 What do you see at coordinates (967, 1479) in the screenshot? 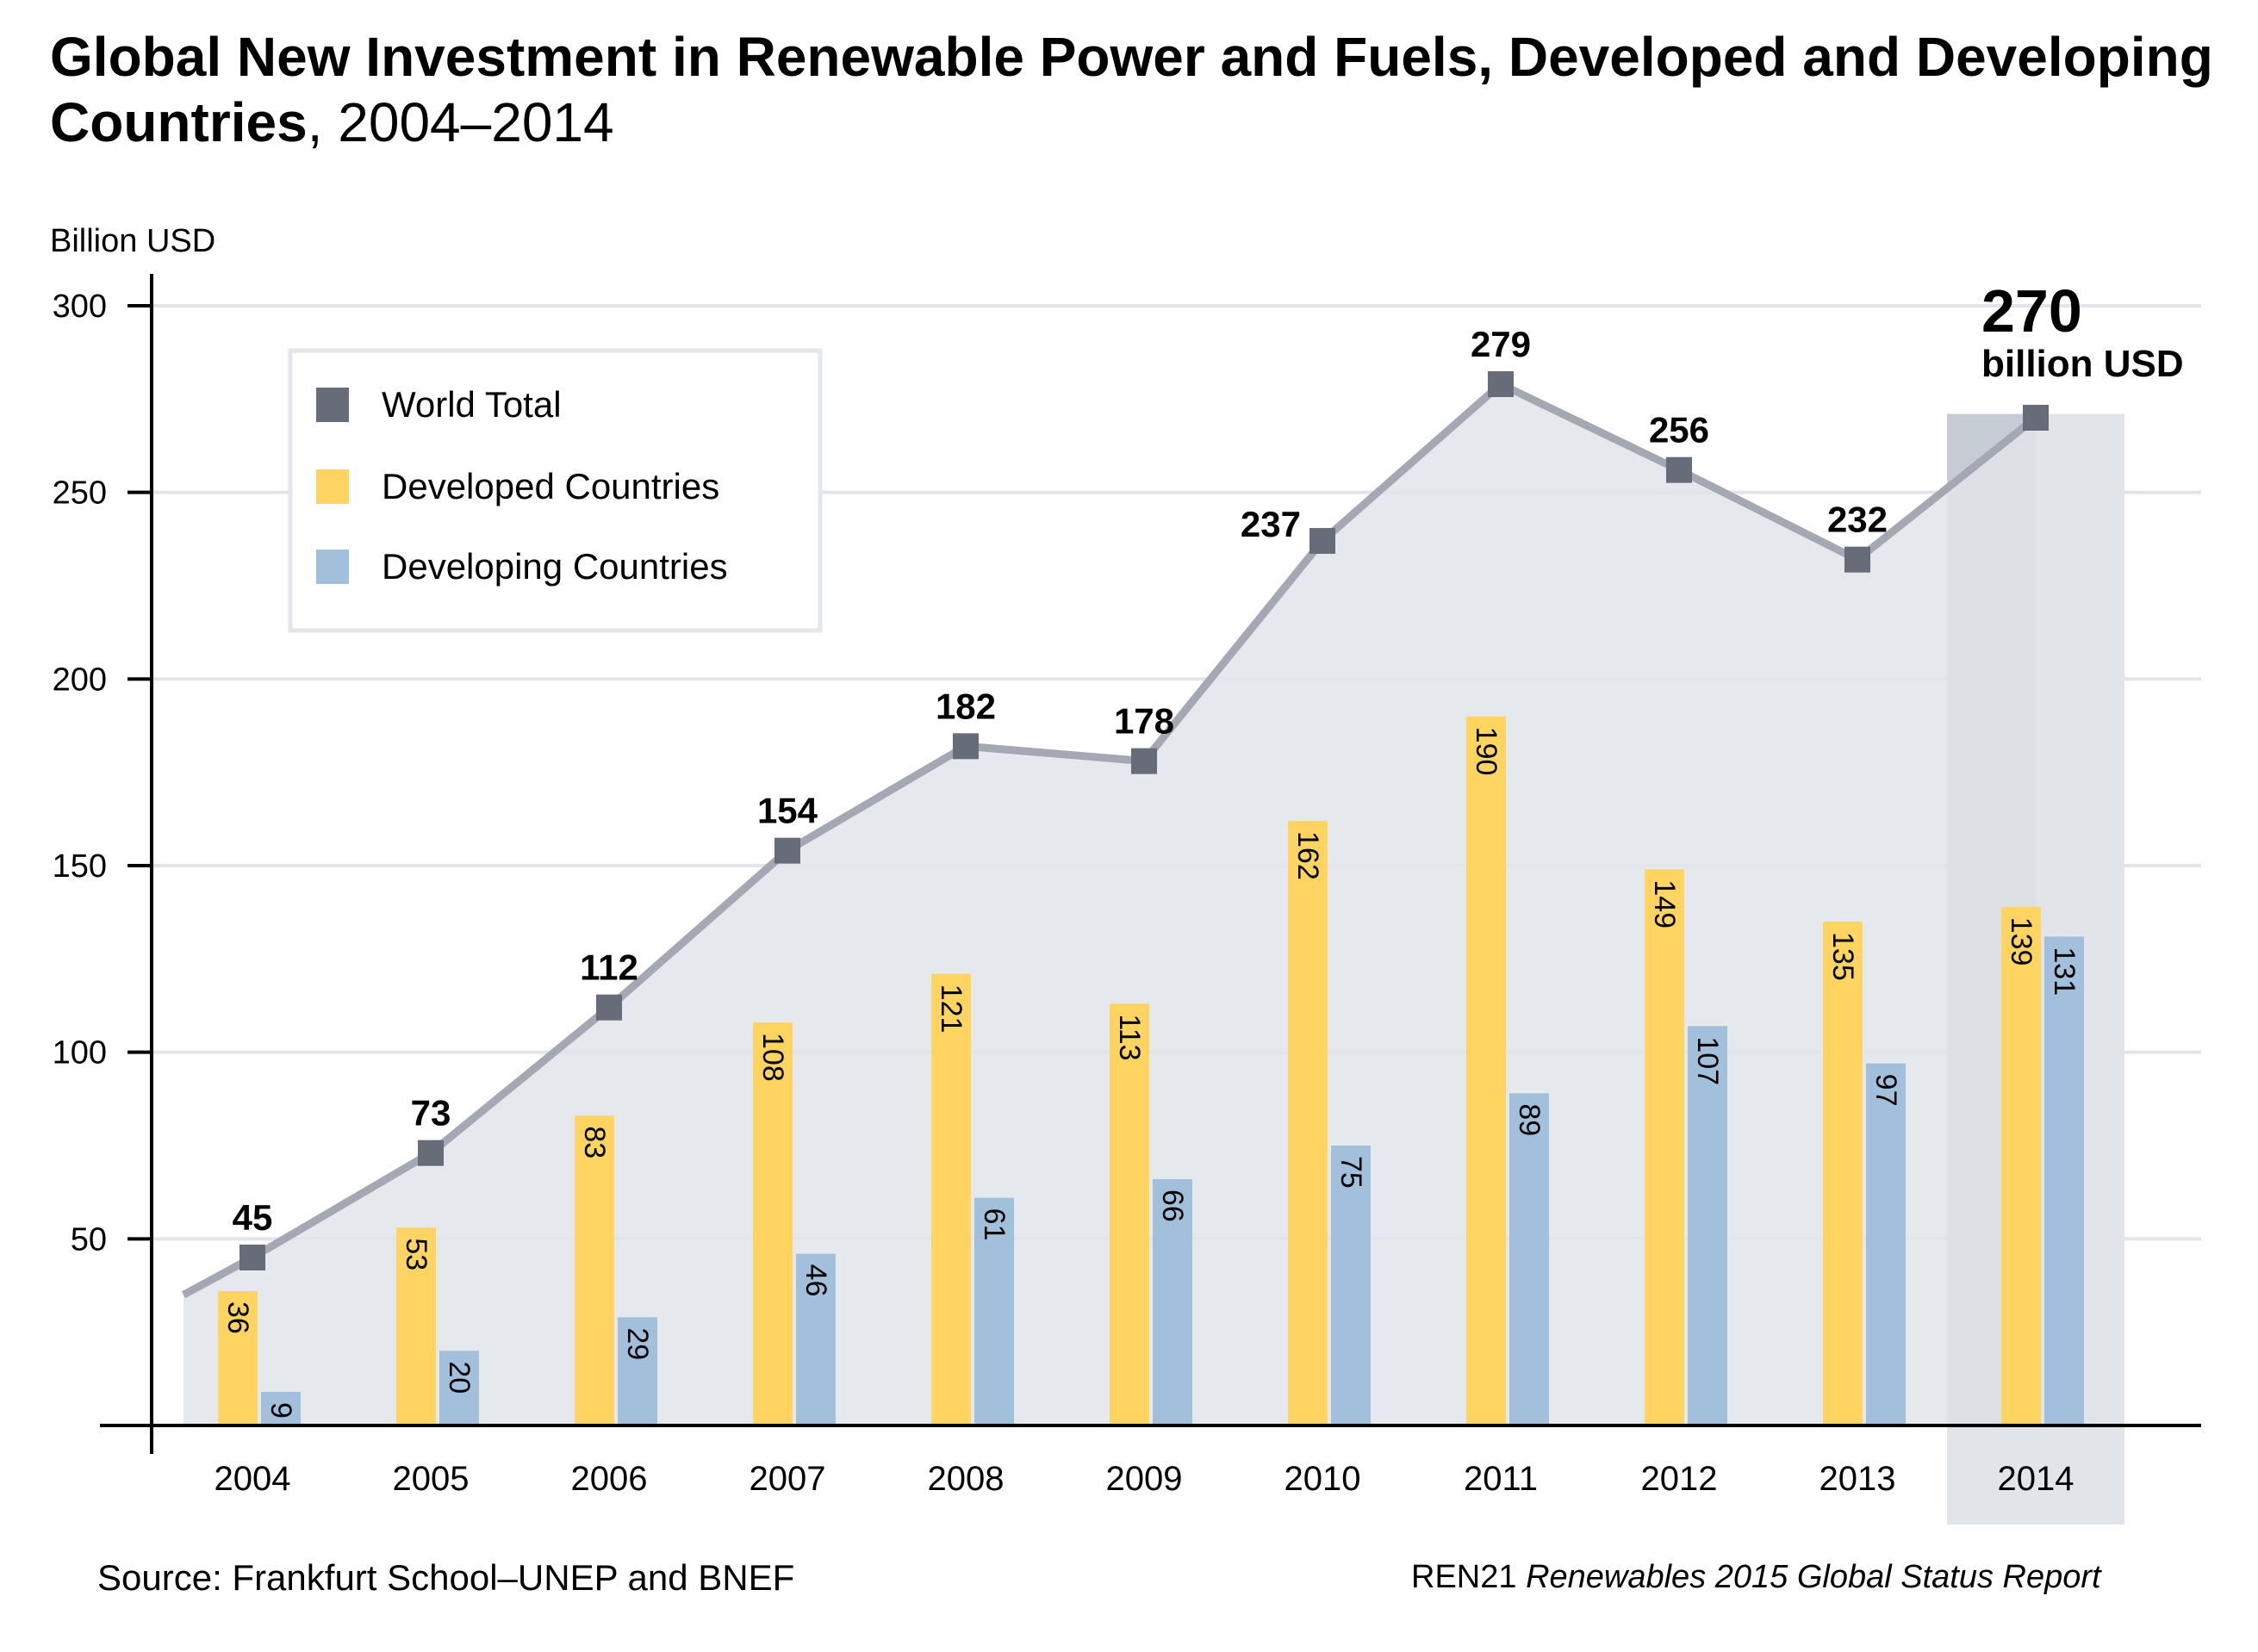
I see `x-tick-label-2008: 2008` at bounding box center [967, 1479].